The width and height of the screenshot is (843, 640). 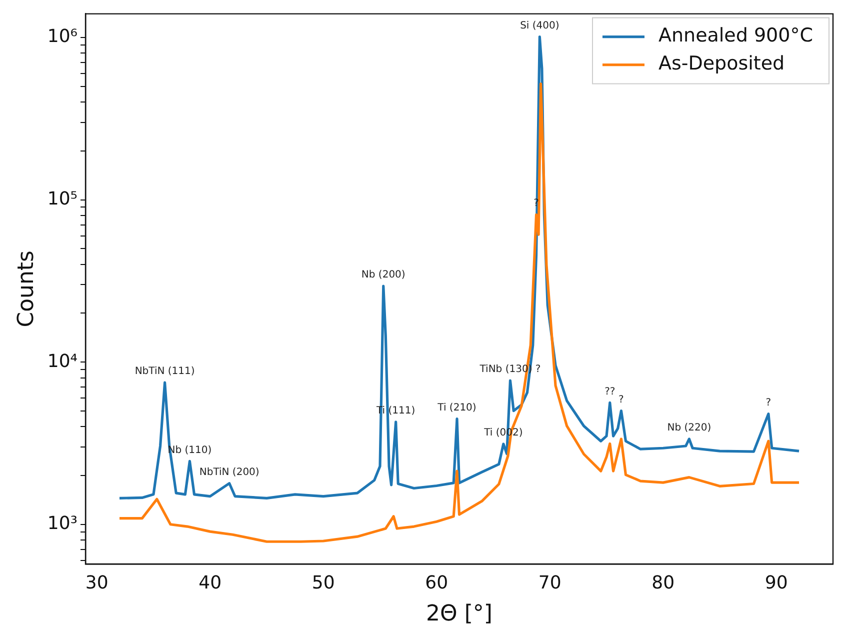 What do you see at coordinates (735, 35) in the screenshot?
I see `legend-label: Annealed 900°C` at bounding box center [735, 35].